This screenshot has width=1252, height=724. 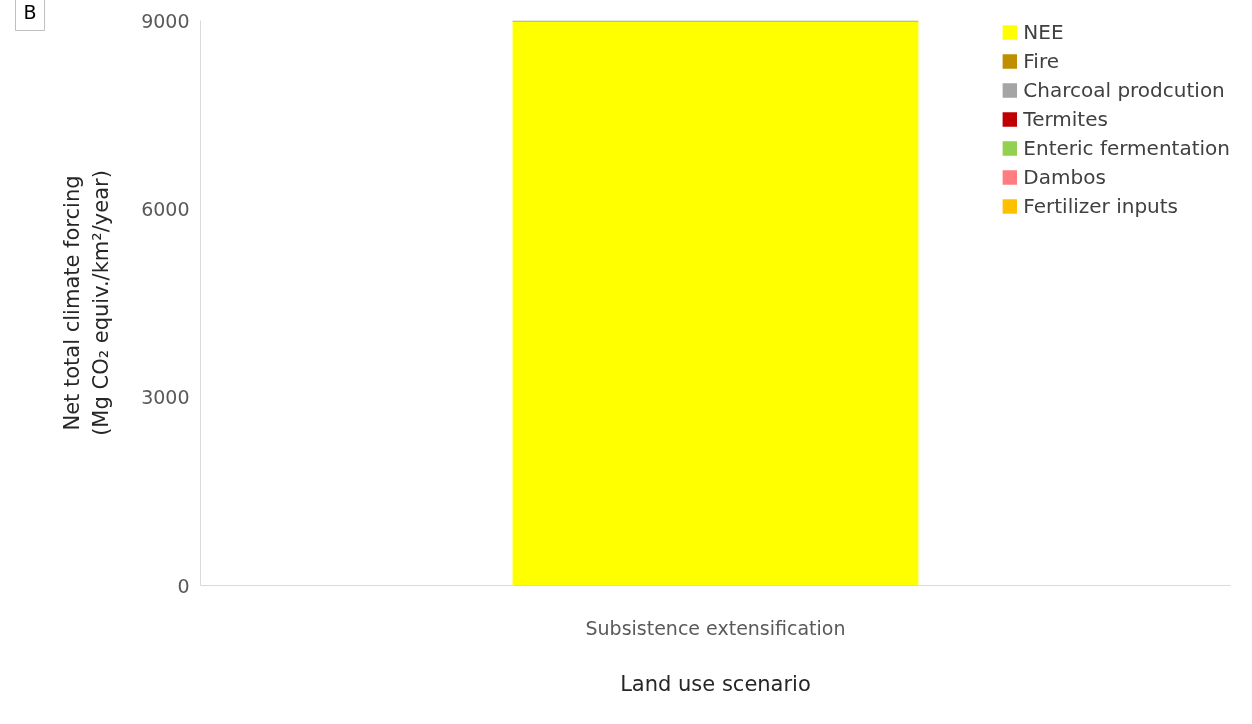 I want to click on legend-label: NEE, so click(x=1043, y=32).